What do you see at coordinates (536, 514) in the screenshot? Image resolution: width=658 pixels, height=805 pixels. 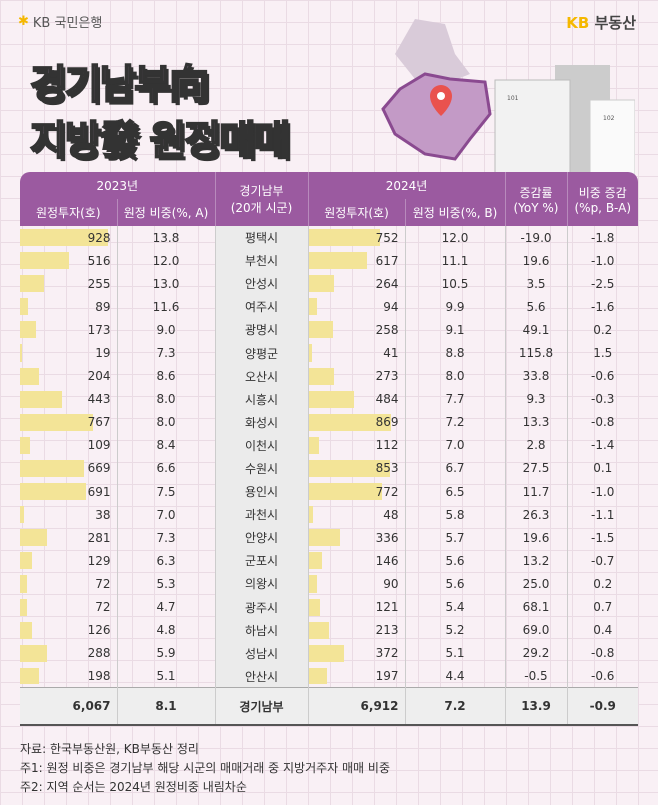 I see `value-yoy: 26.3` at bounding box center [536, 514].